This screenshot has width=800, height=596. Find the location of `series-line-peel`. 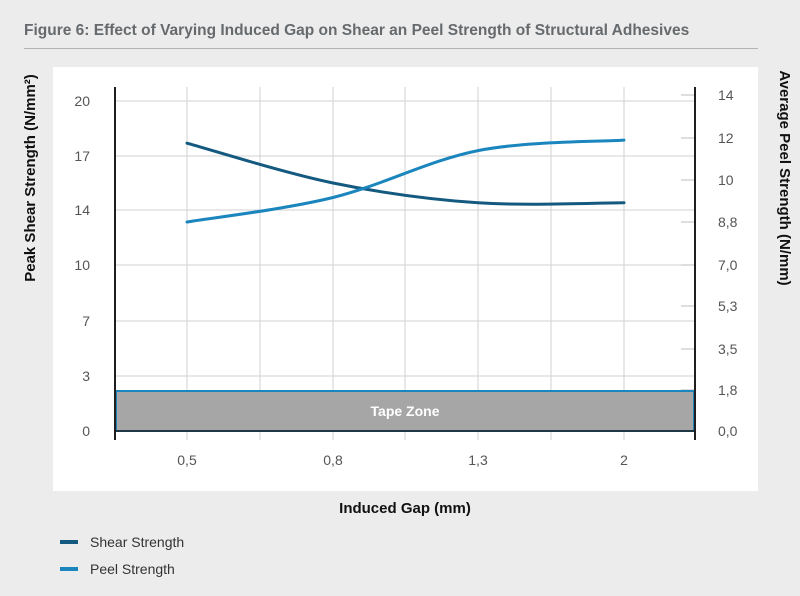

series-line-peel is located at coordinates (405, 181).